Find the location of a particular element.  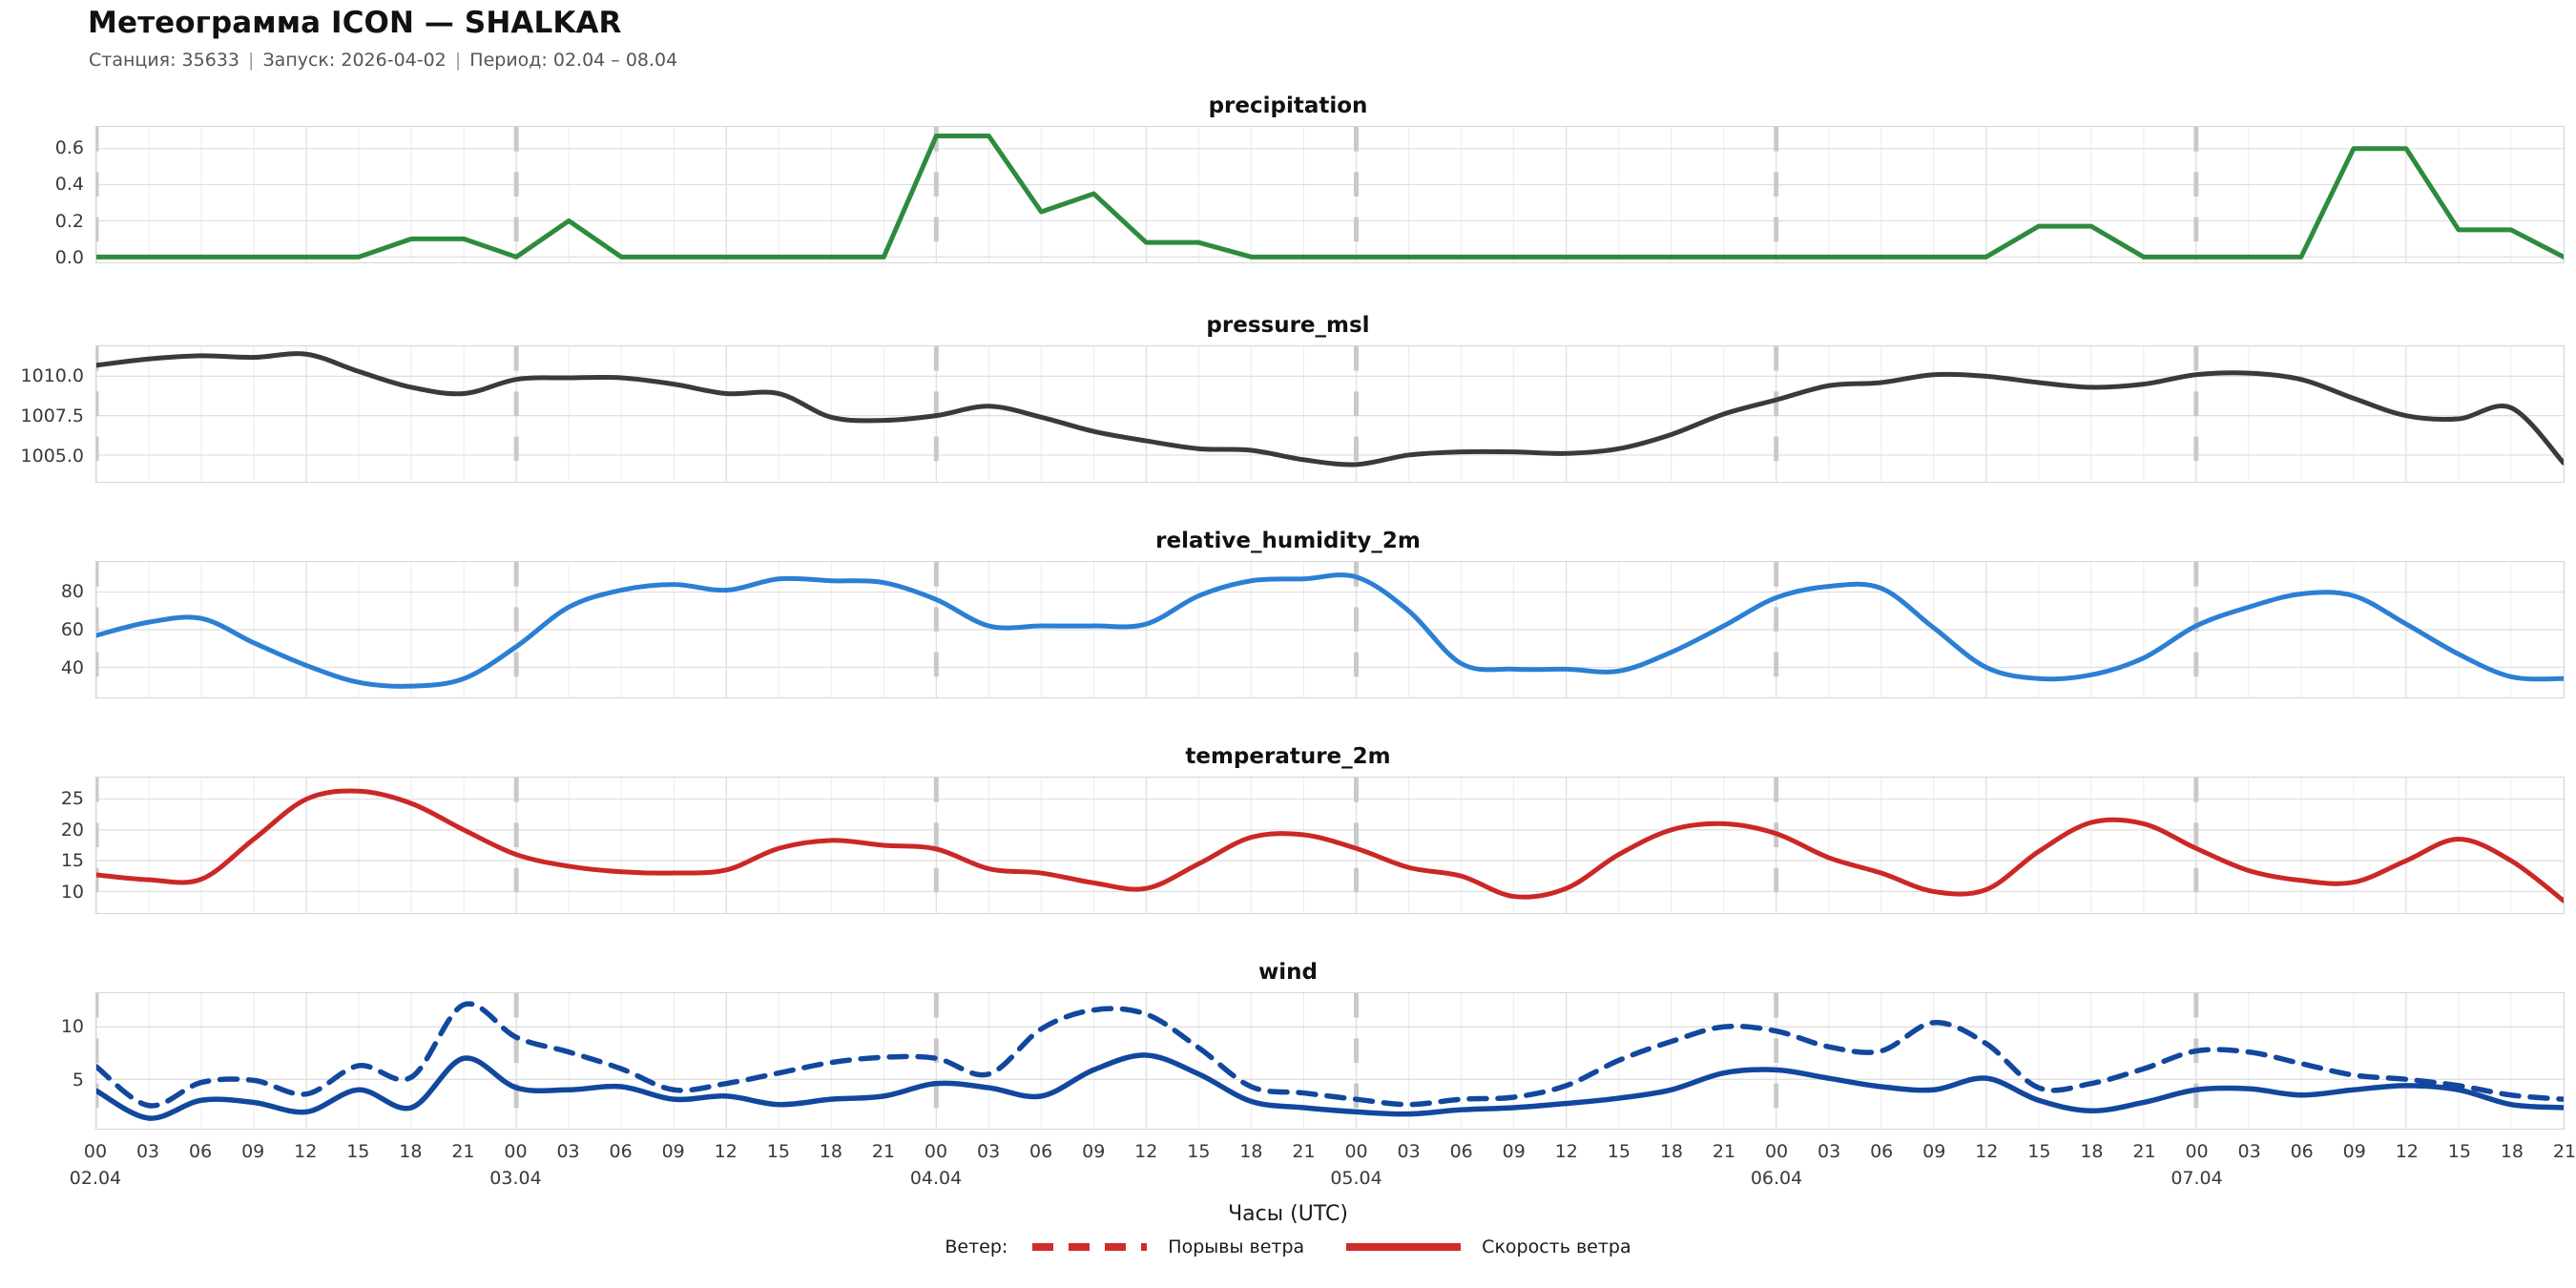

y-tick-label-pressure_msl: 1005.0 is located at coordinates (52, 456).